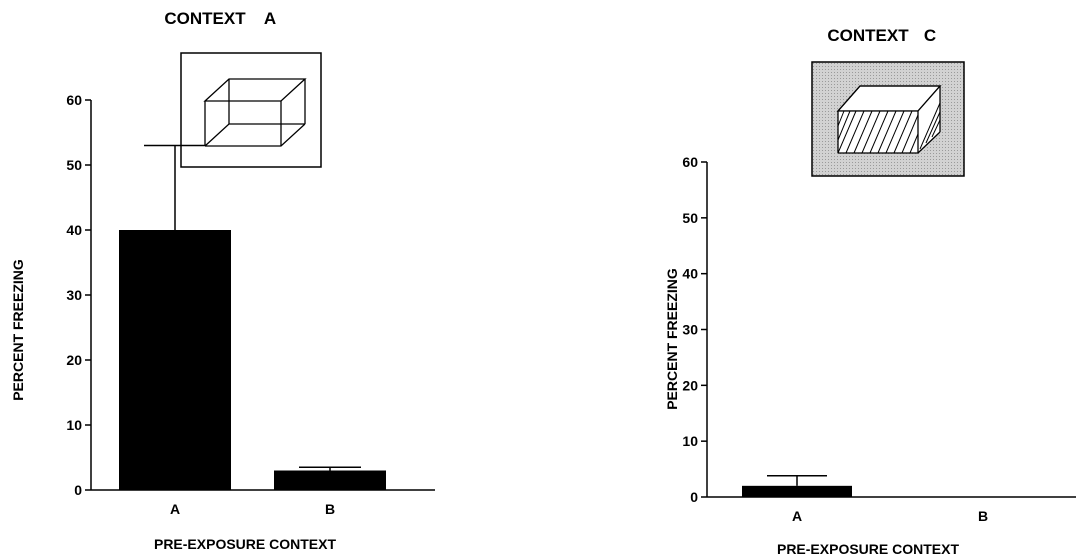 Image resolution: width=1076 pixels, height=560 pixels. Describe the element at coordinates (330, 480) in the screenshot. I see `bar-b` at that location.